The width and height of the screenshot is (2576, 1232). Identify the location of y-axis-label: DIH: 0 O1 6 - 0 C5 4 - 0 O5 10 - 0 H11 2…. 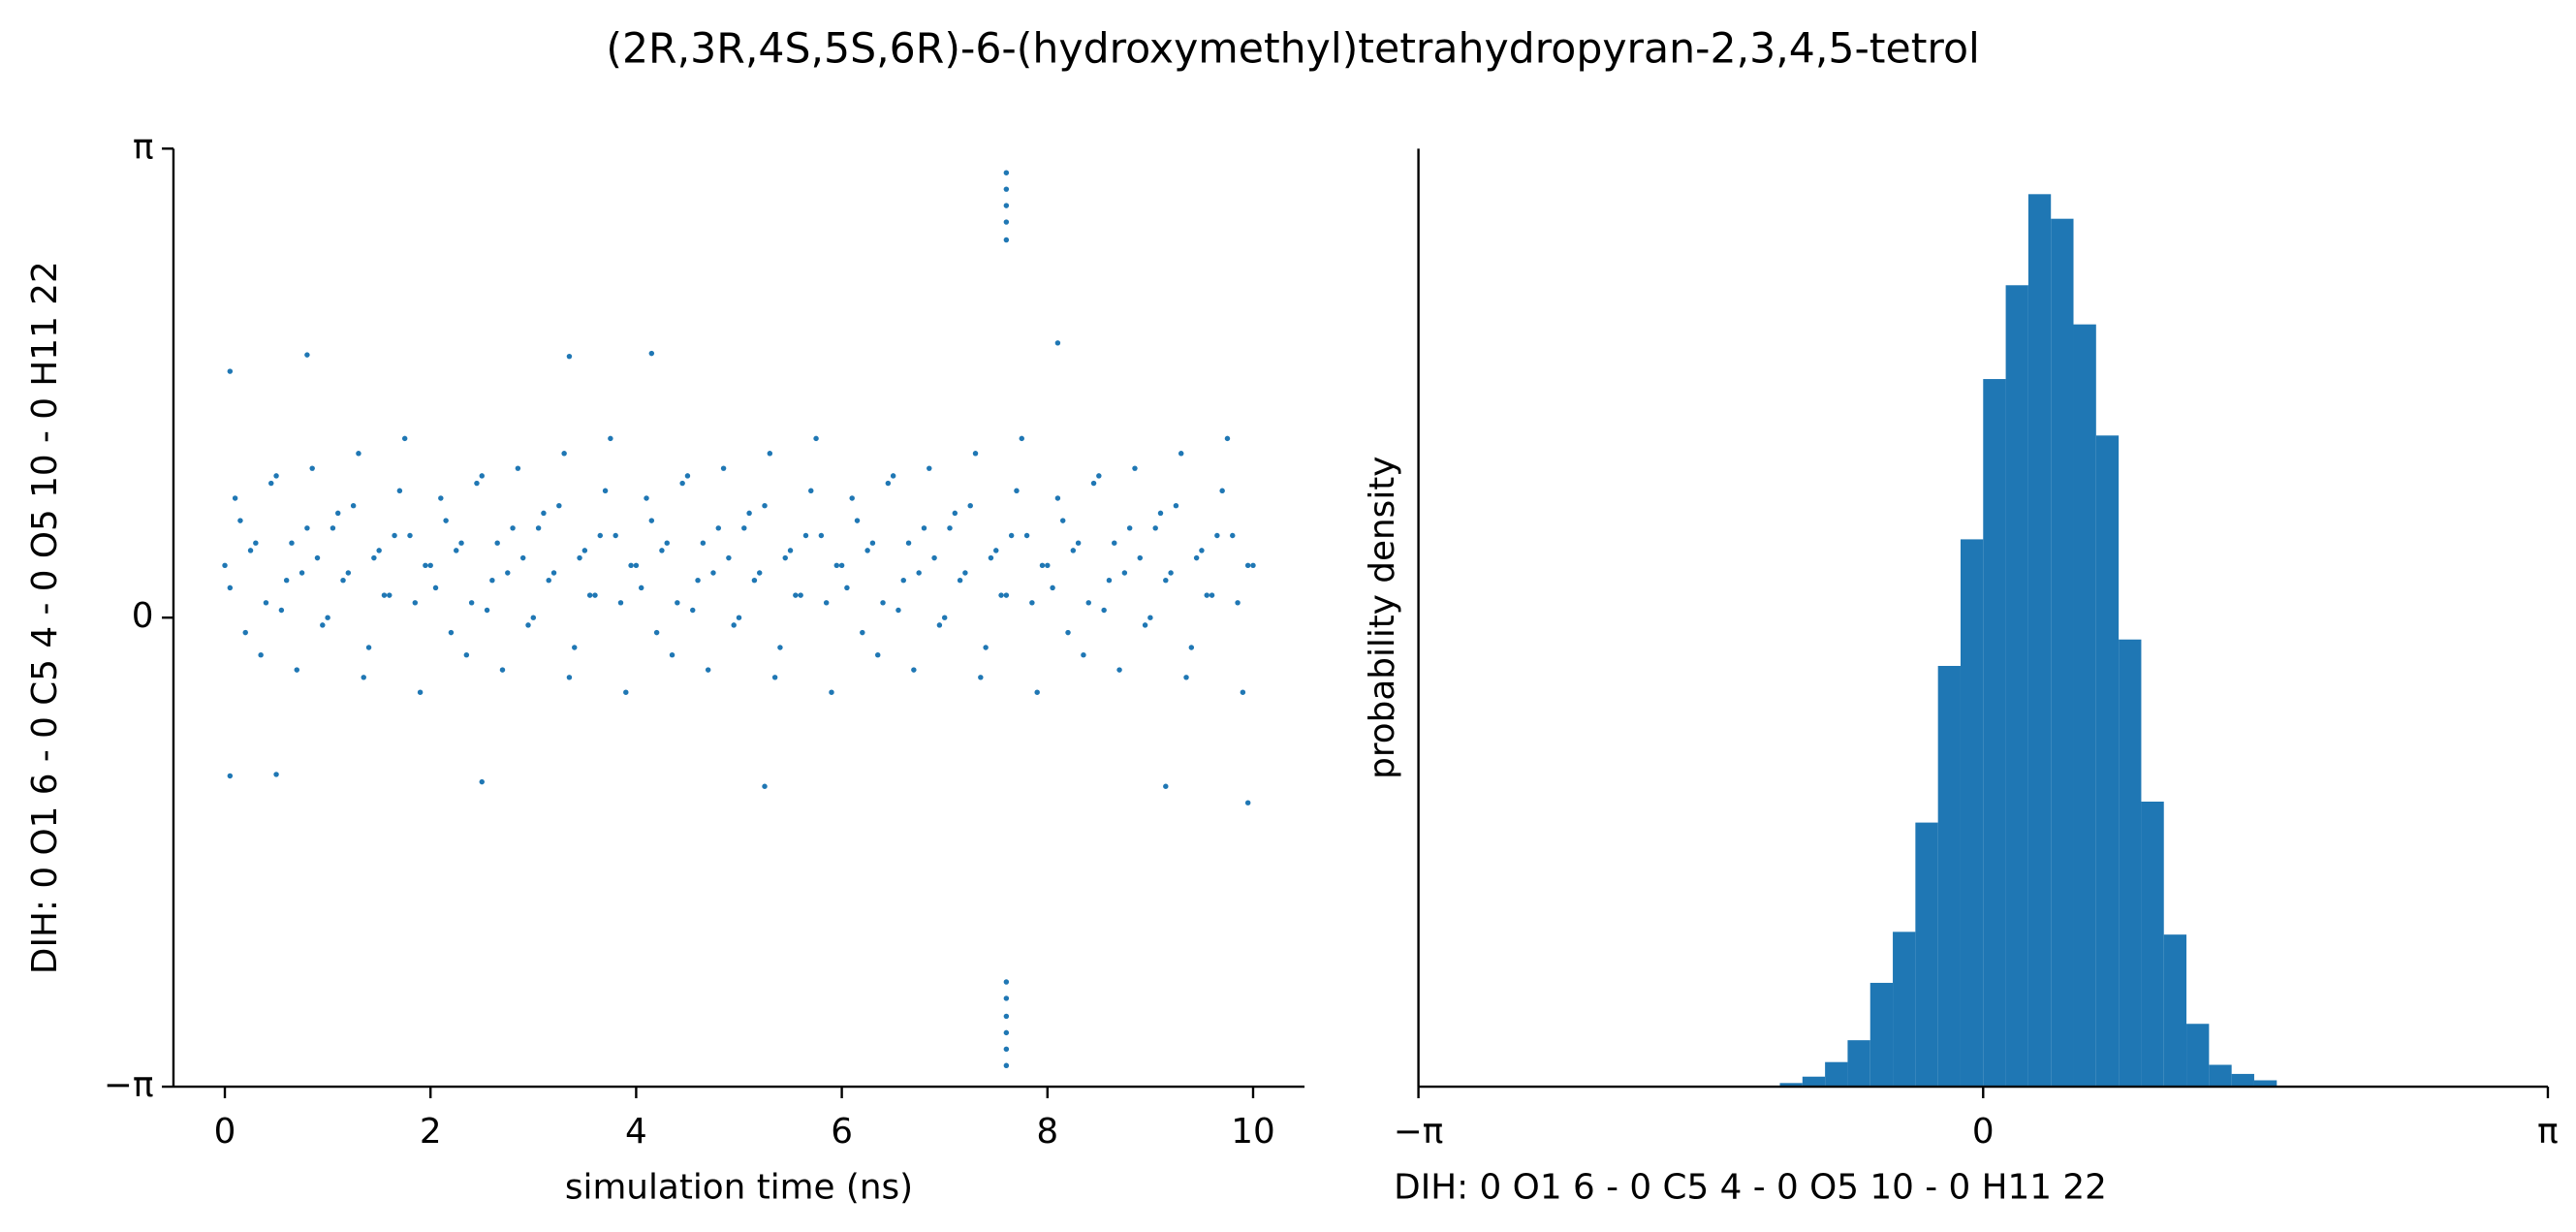
(45, 617).